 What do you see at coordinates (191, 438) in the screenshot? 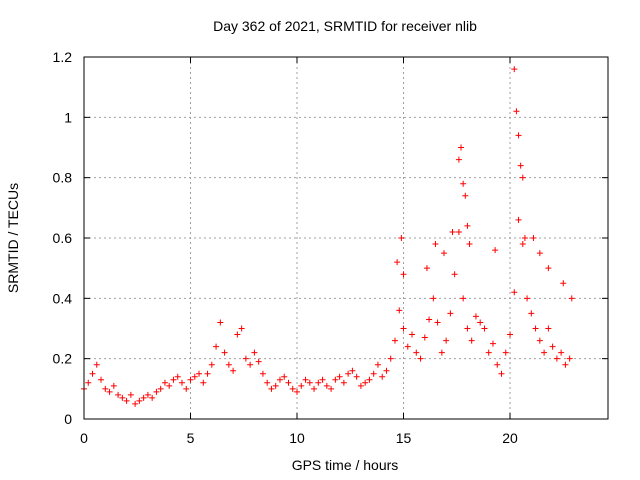
I see `x-tick-label: 5` at bounding box center [191, 438].